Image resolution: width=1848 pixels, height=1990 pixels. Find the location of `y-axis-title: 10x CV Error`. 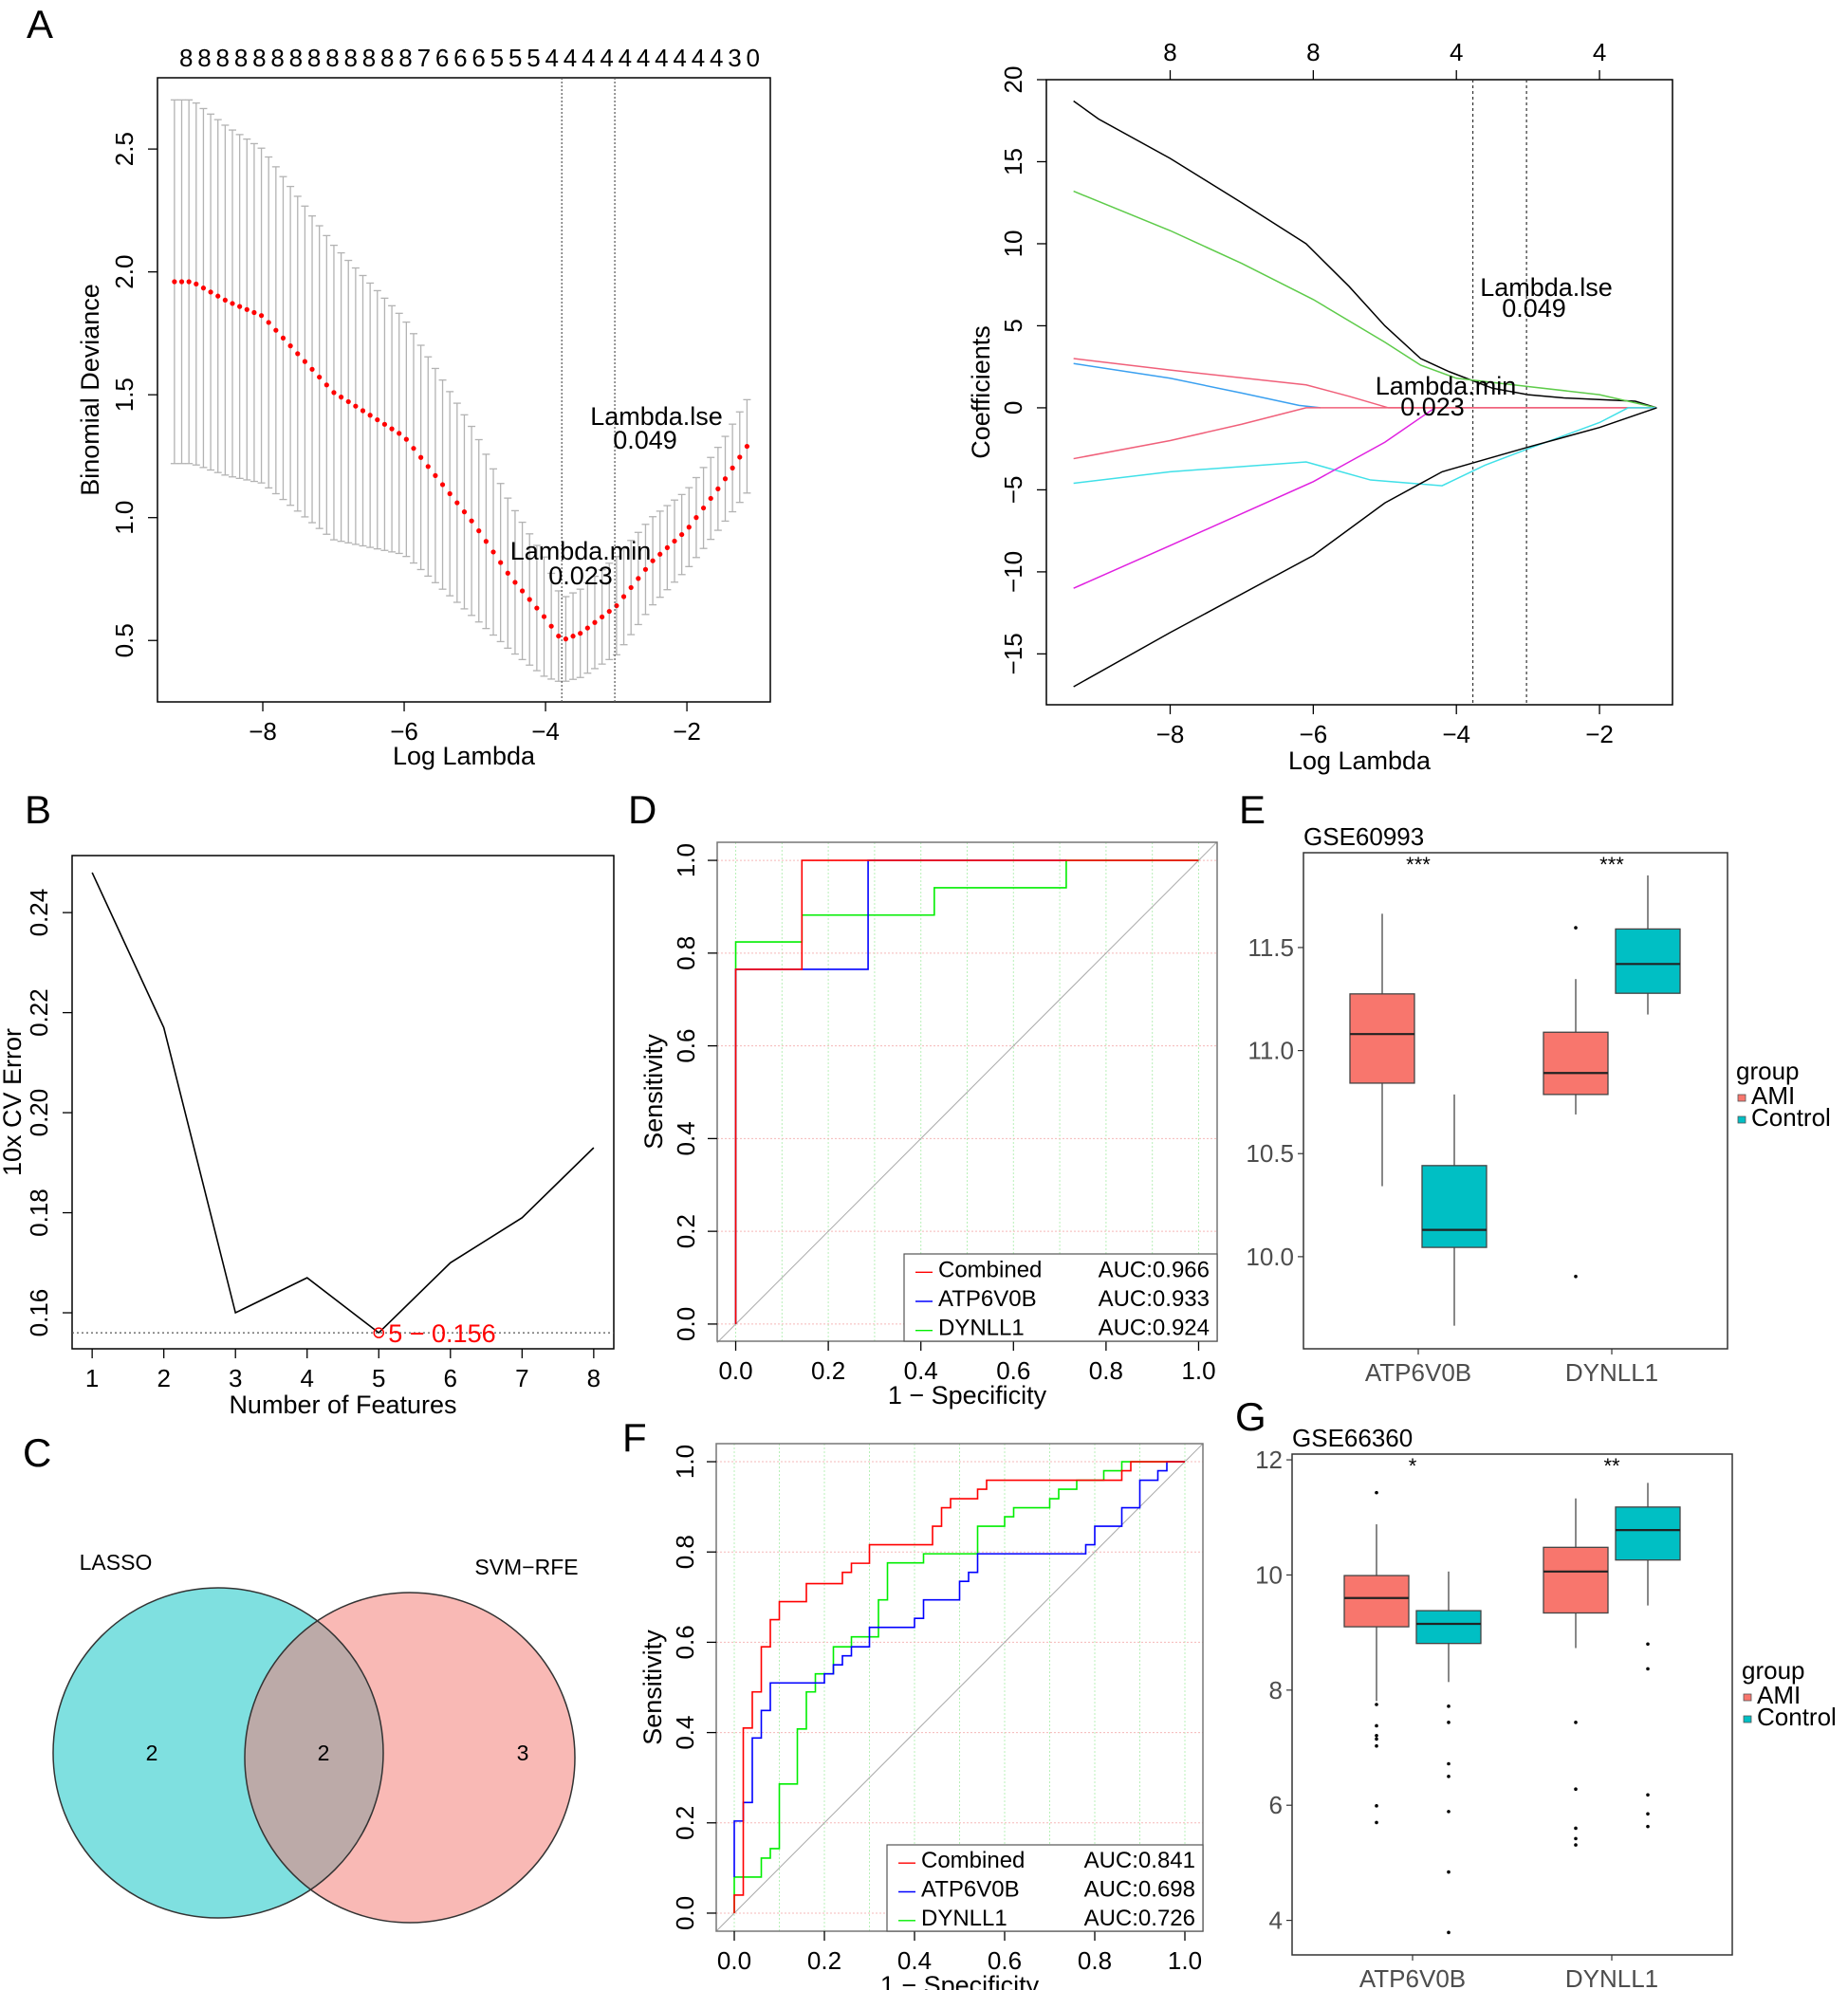

y-axis-title: 10x CV Error is located at coordinates (13, 1102).